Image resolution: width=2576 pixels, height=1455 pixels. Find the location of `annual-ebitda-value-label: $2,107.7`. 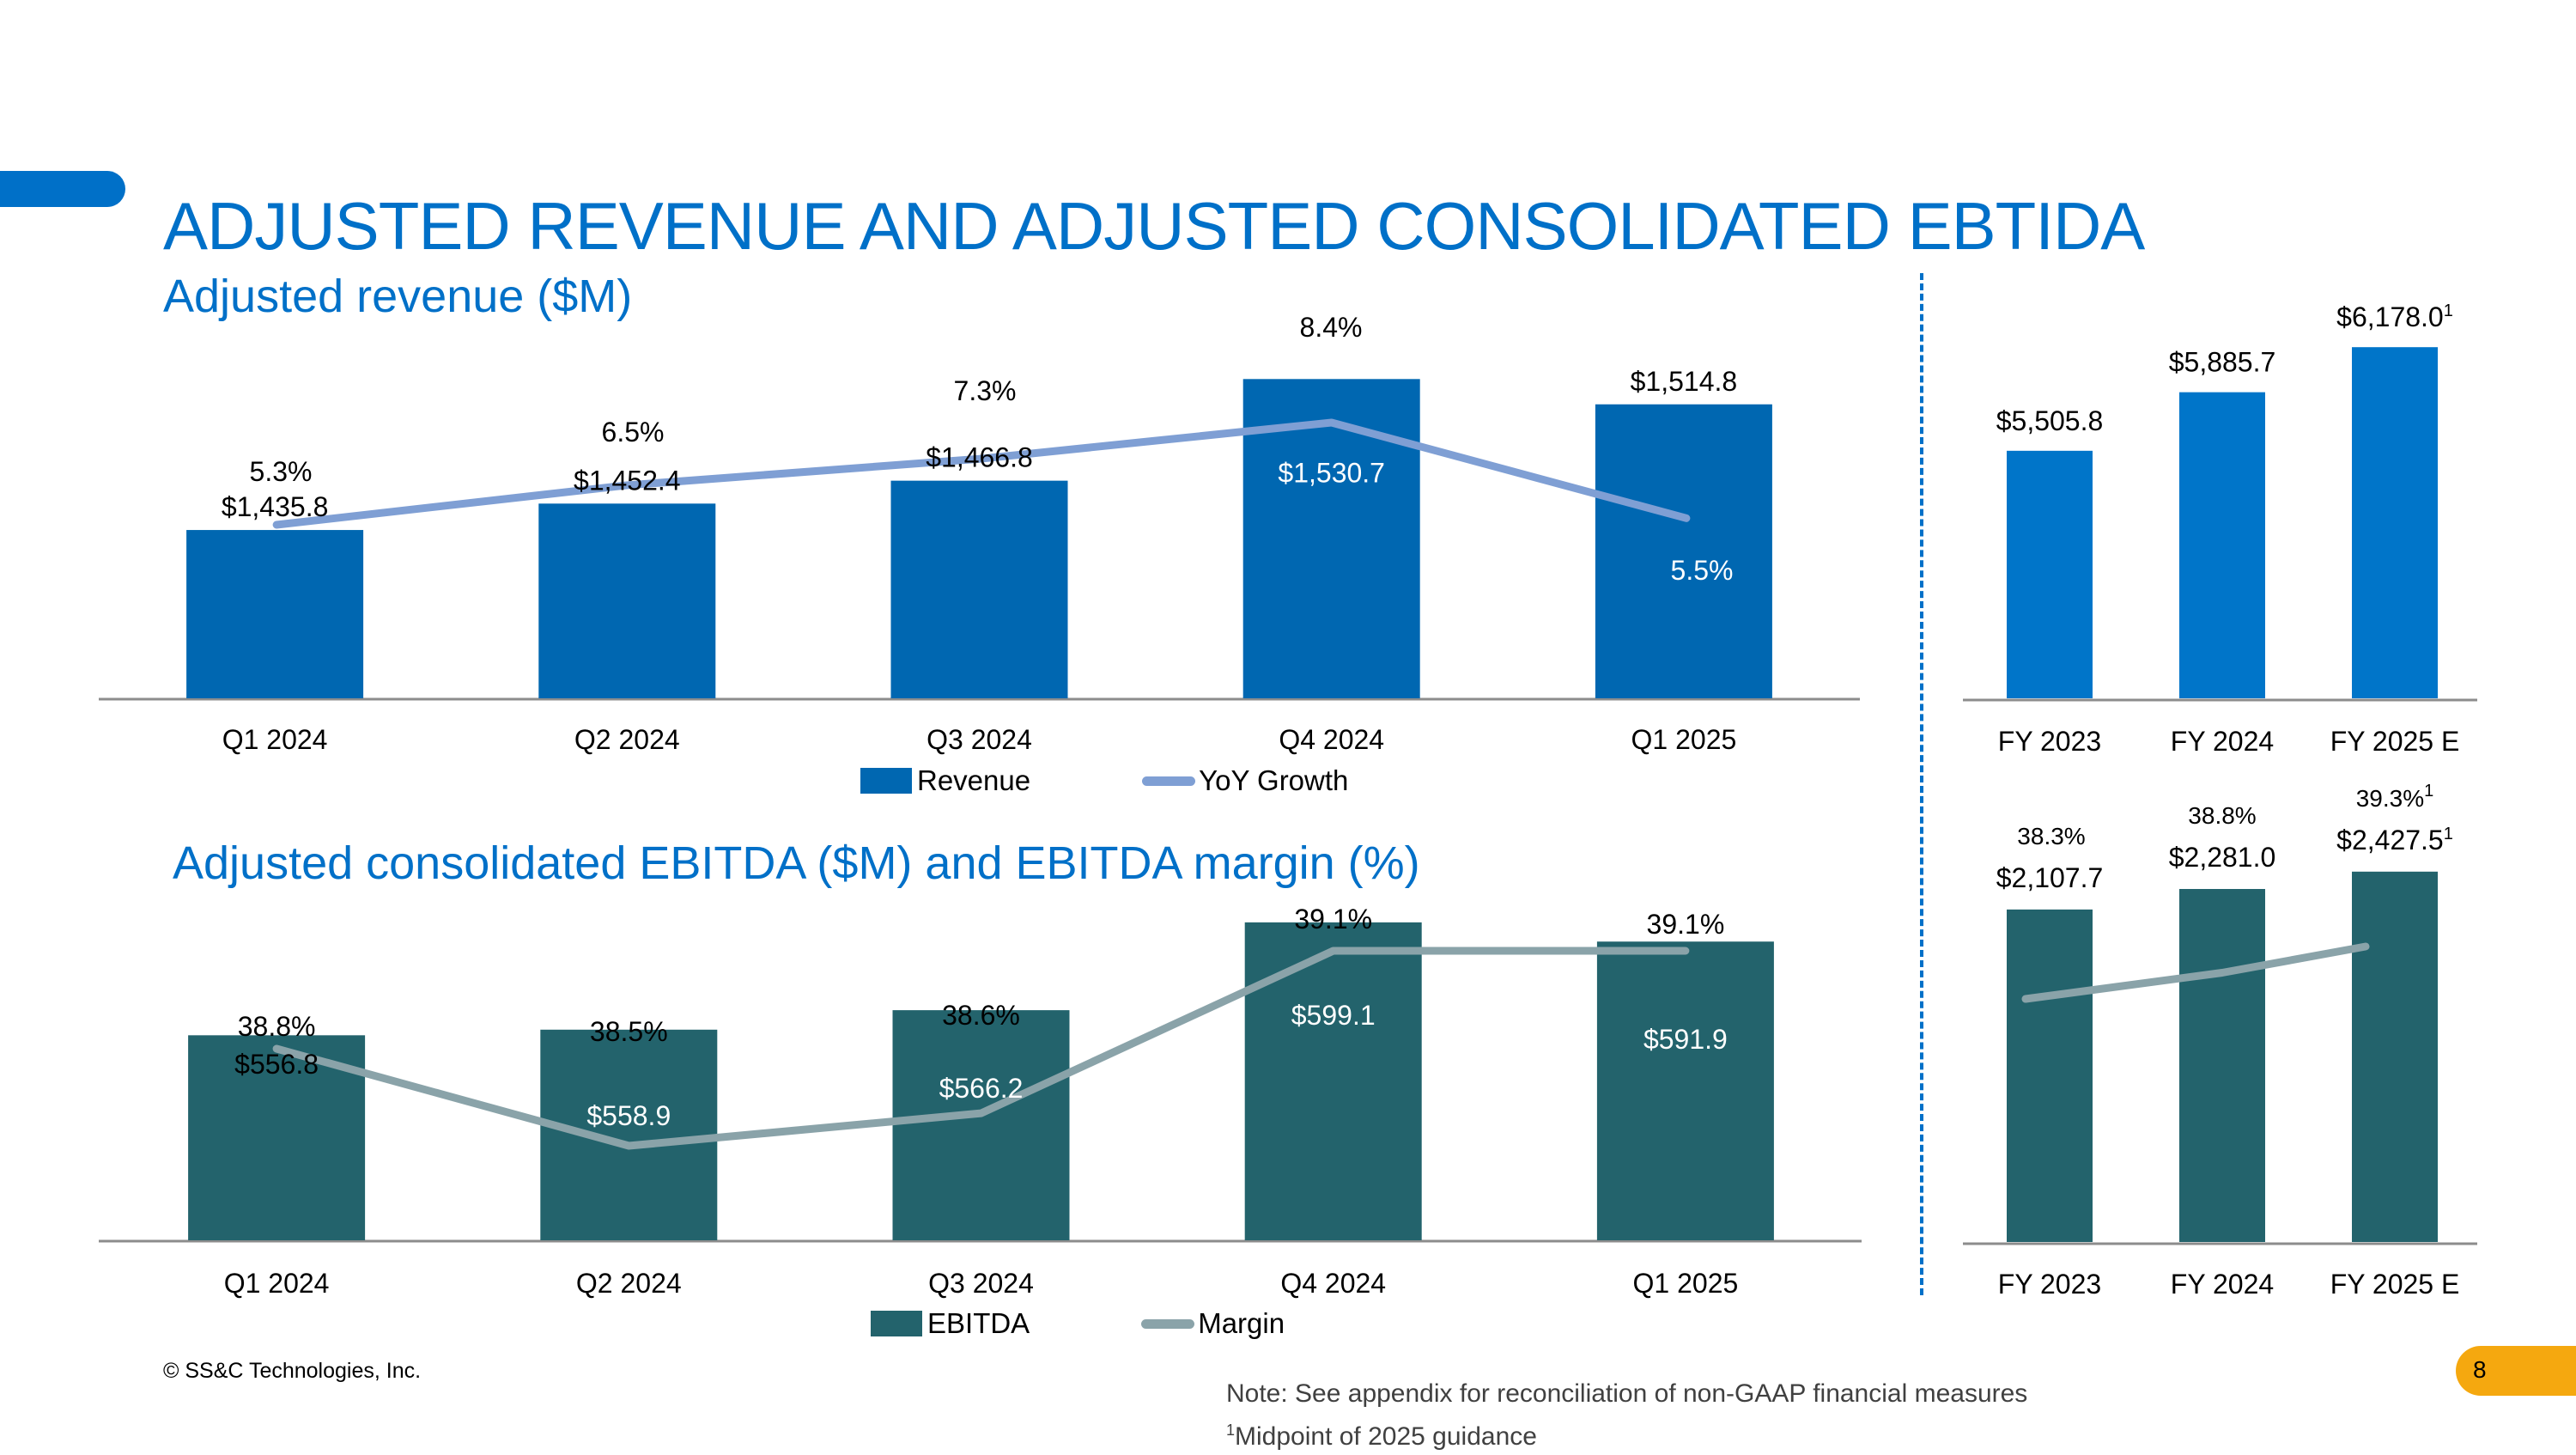

annual-ebitda-value-label: $2,107.7 is located at coordinates (2050, 878).